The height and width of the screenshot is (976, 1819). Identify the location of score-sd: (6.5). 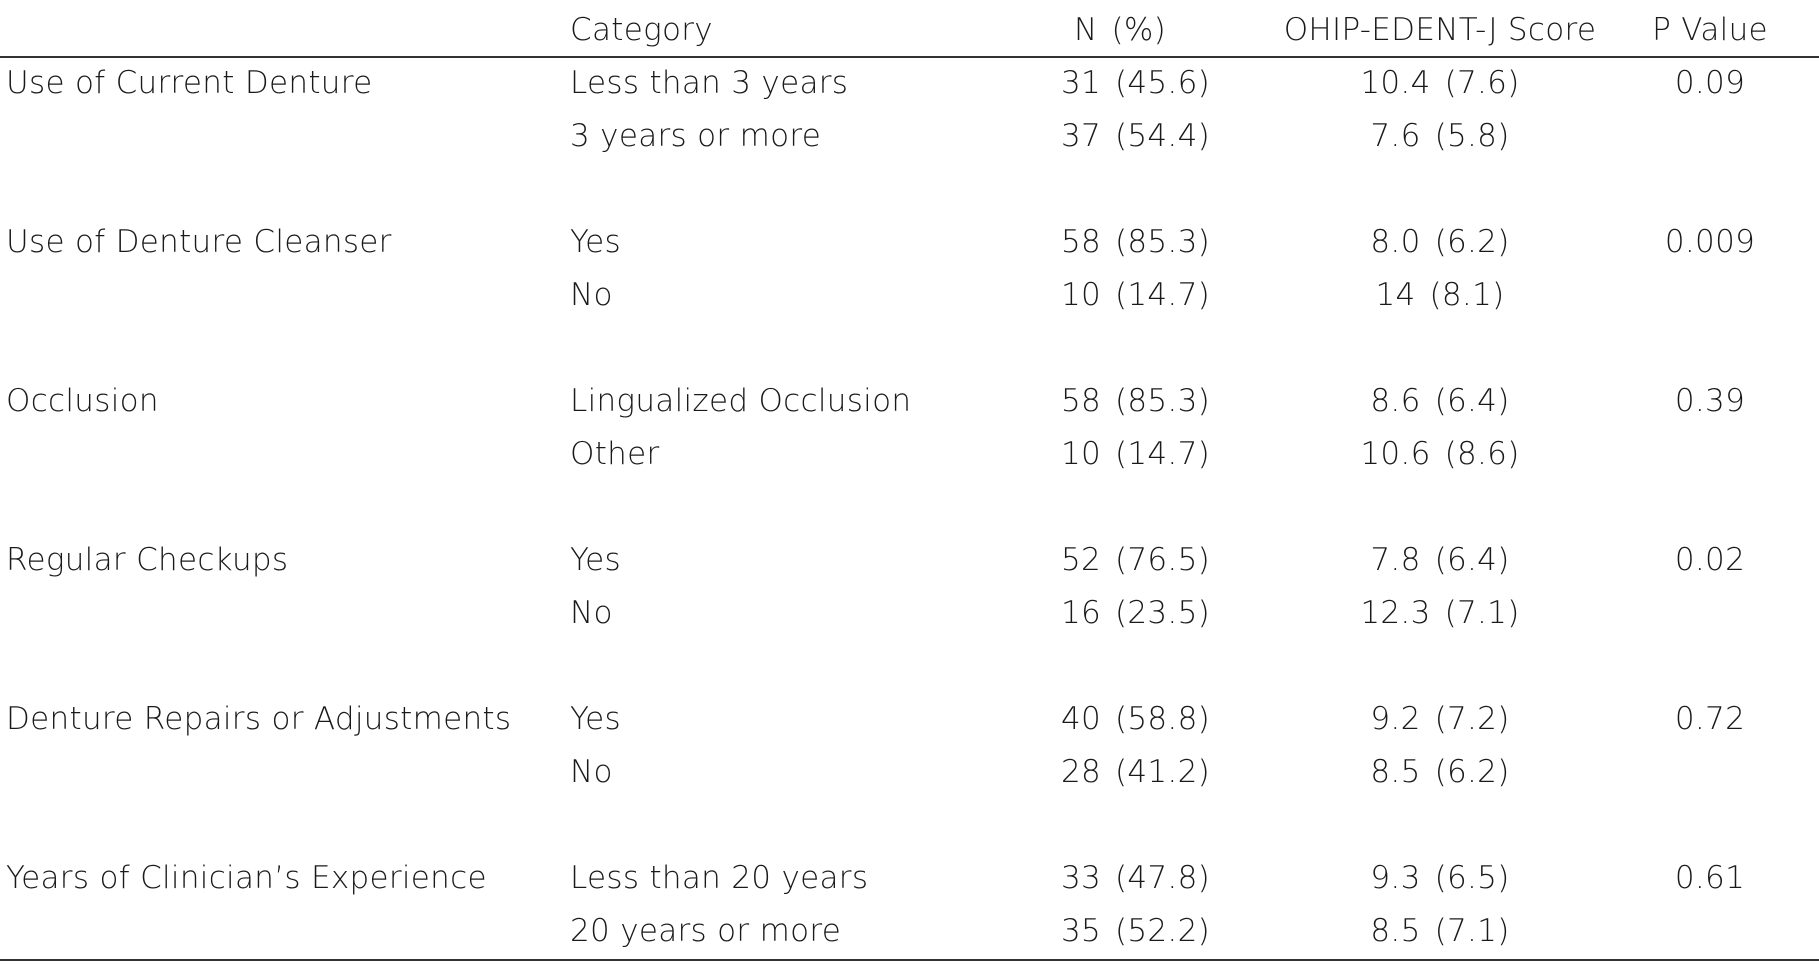
(1472, 878).